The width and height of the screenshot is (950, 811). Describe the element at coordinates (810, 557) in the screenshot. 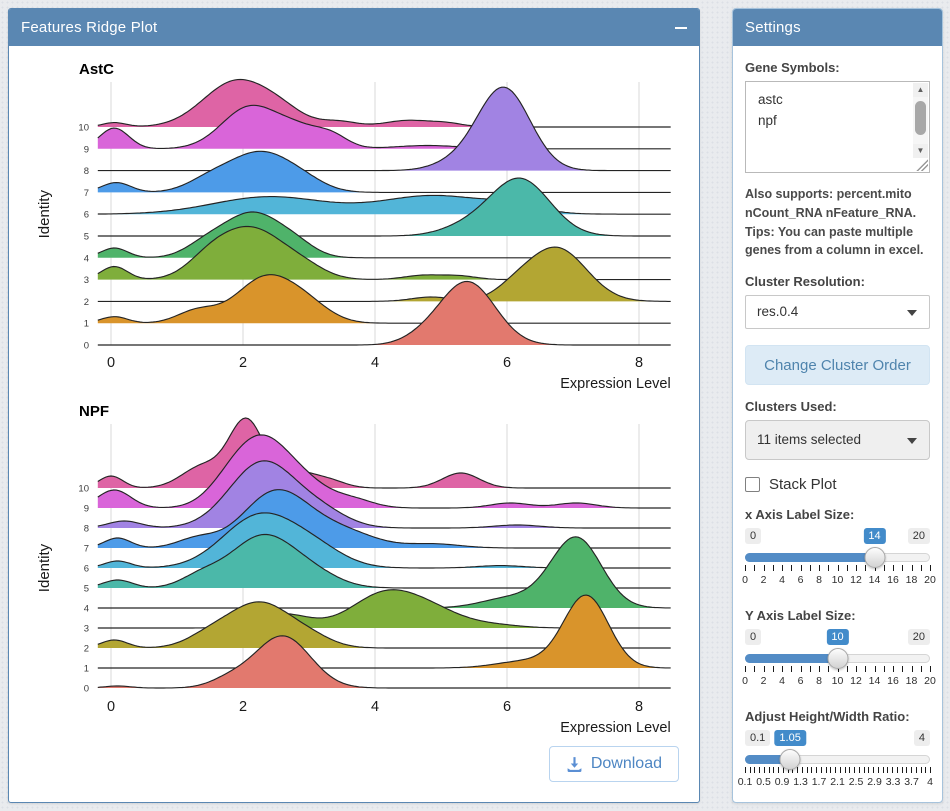

I see `x-axis-label-size-fill` at that location.